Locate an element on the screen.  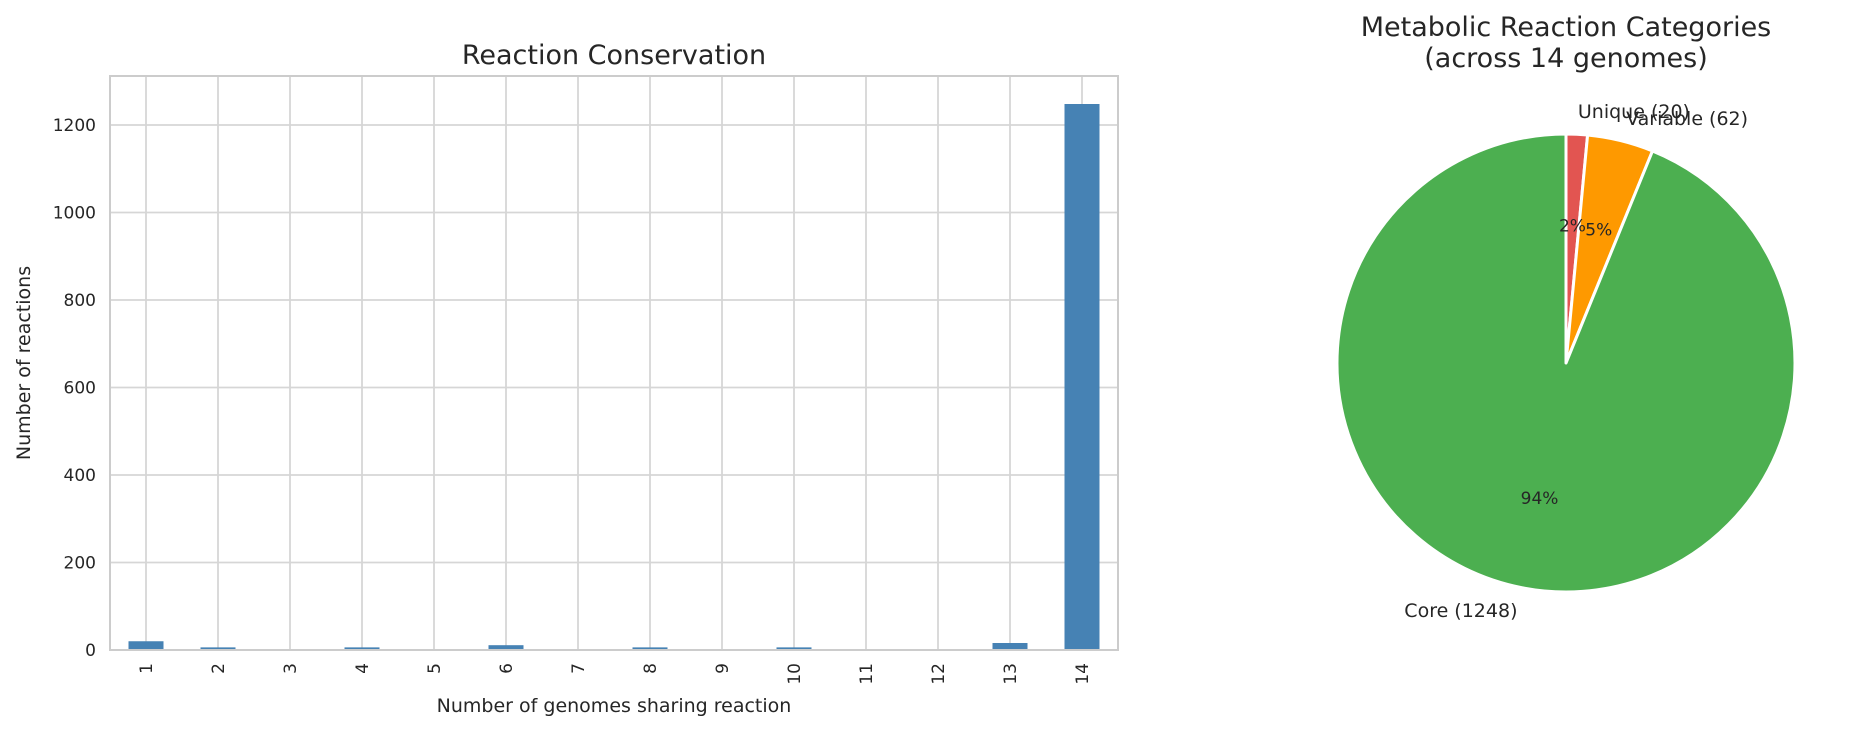
y-tick-label: 800 is located at coordinates (80, 301).